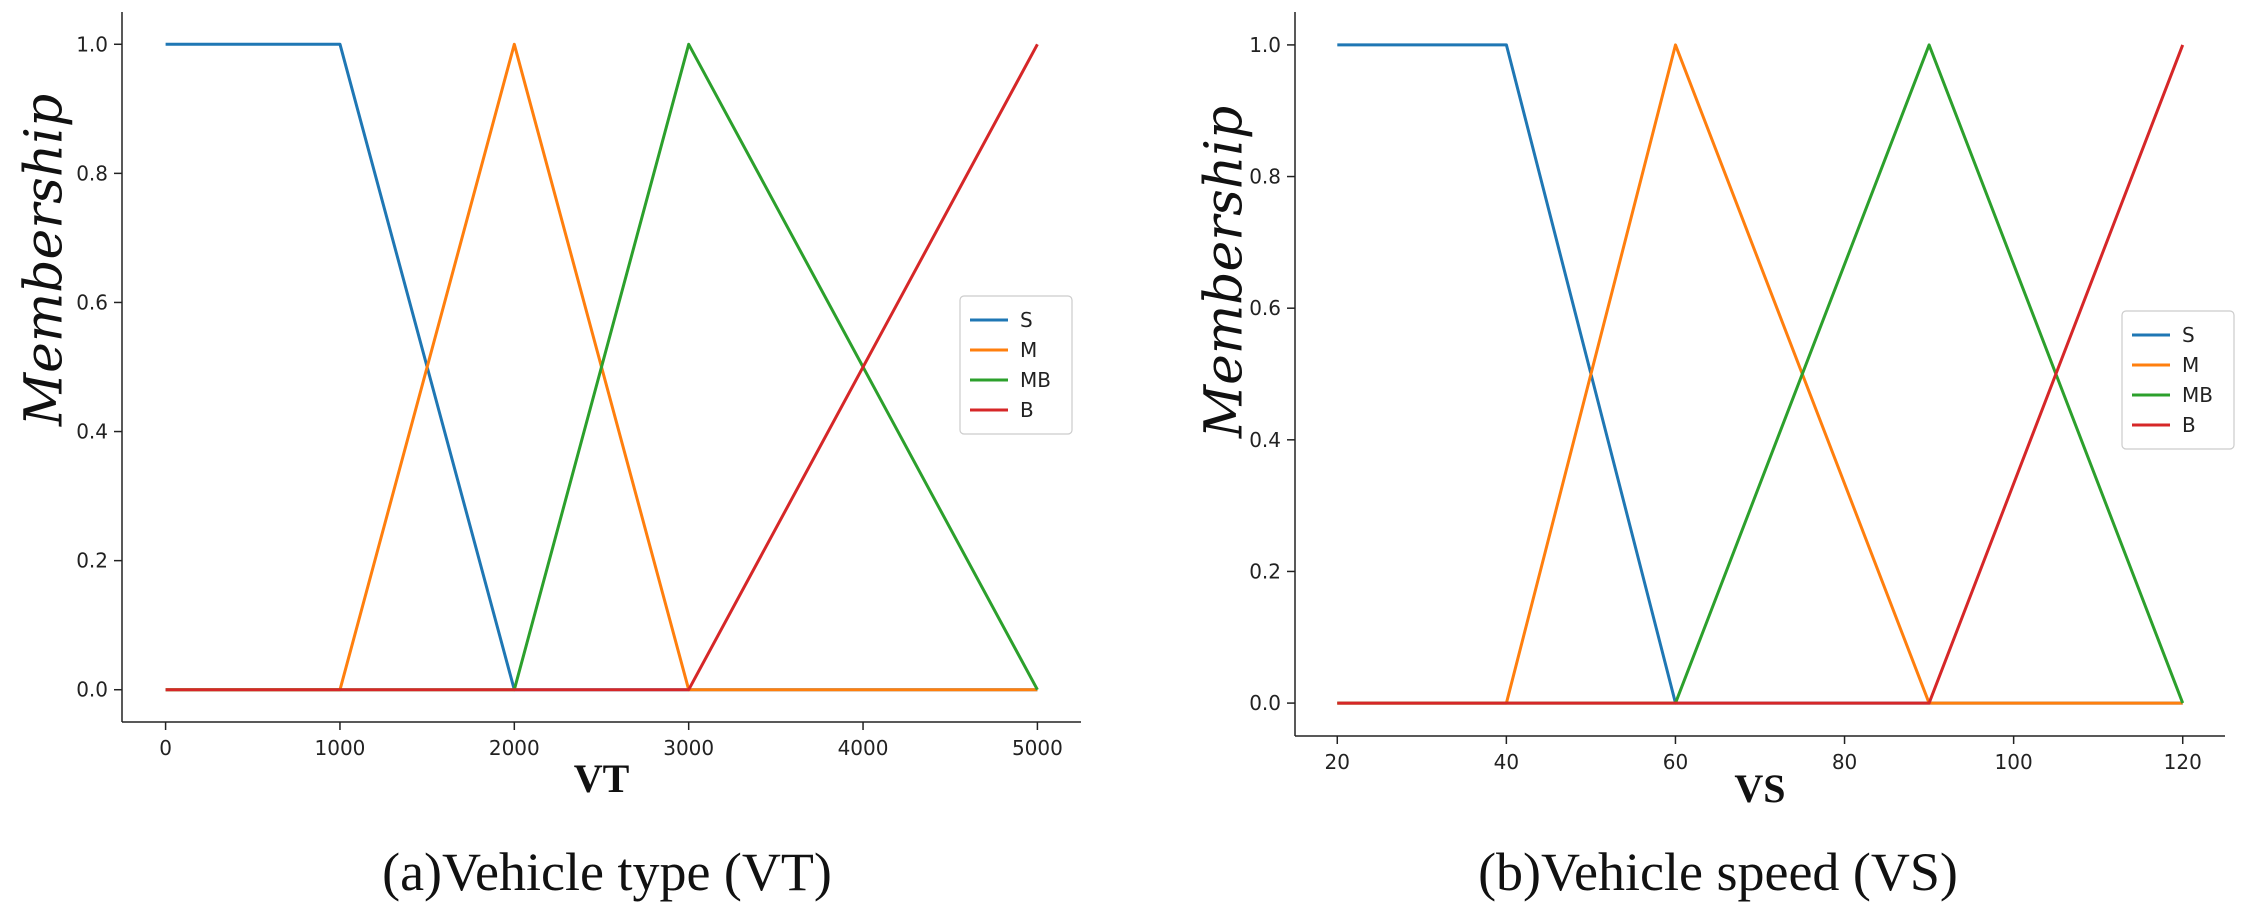 The height and width of the screenshot is (912, 2250). Describe the element at coordinates (165, 748) in the screenshot. I see `x-tick-label: 0` at that location.